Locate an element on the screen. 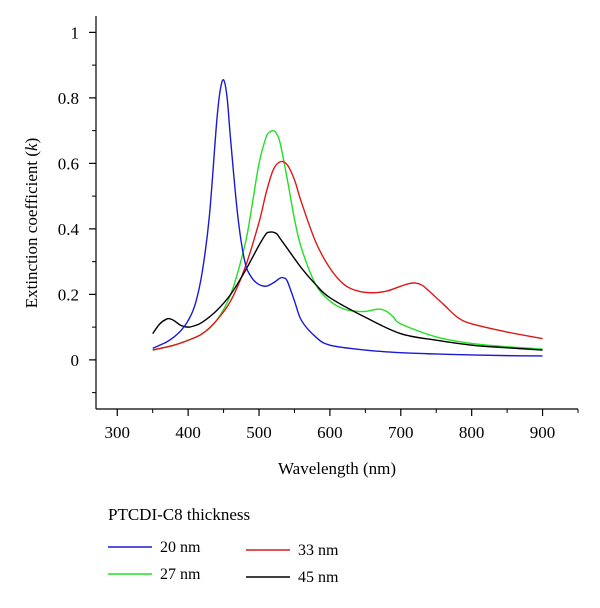  series-line-45-nm is located at coordinates (347, 291).